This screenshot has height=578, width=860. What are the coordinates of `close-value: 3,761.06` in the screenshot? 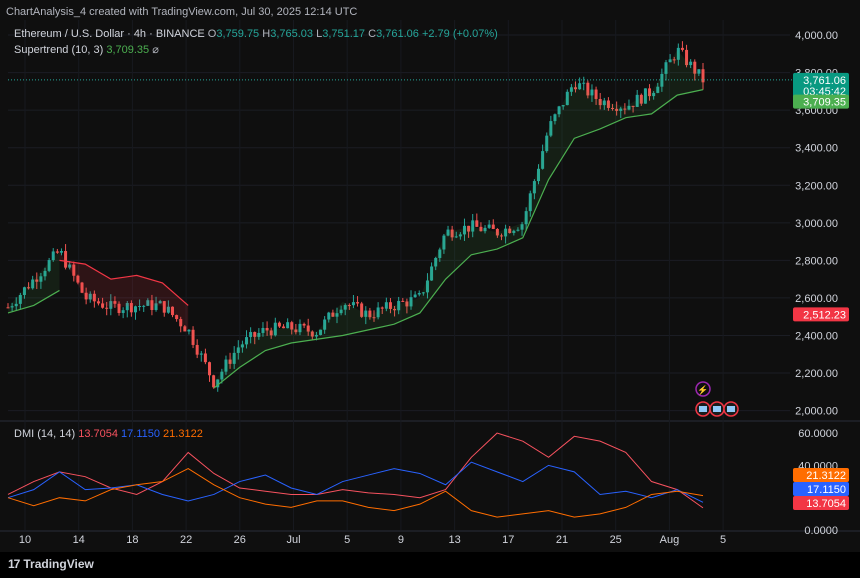 It's located at (397, 34).